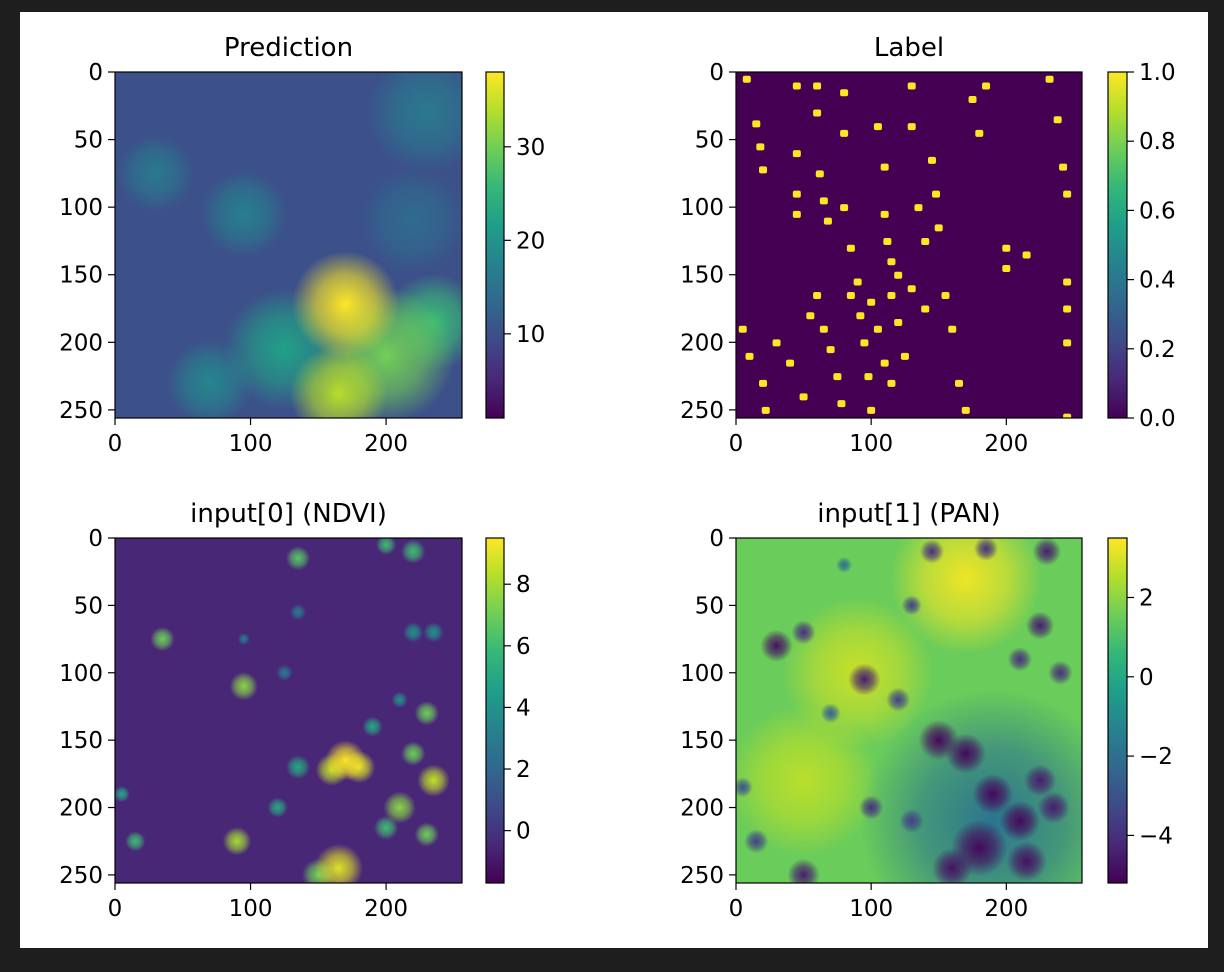 This screenshot has width=1224, height=972. I want to click on colorbar-tick-label: 0.8, so click(1157, 142).